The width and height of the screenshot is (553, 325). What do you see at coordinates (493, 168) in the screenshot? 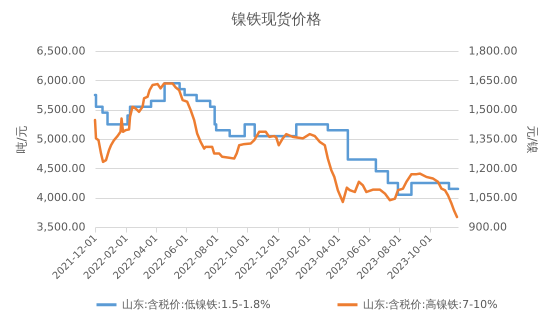
I see `y2-tick-label: 1,200.00` at bounding box center [493, 168].